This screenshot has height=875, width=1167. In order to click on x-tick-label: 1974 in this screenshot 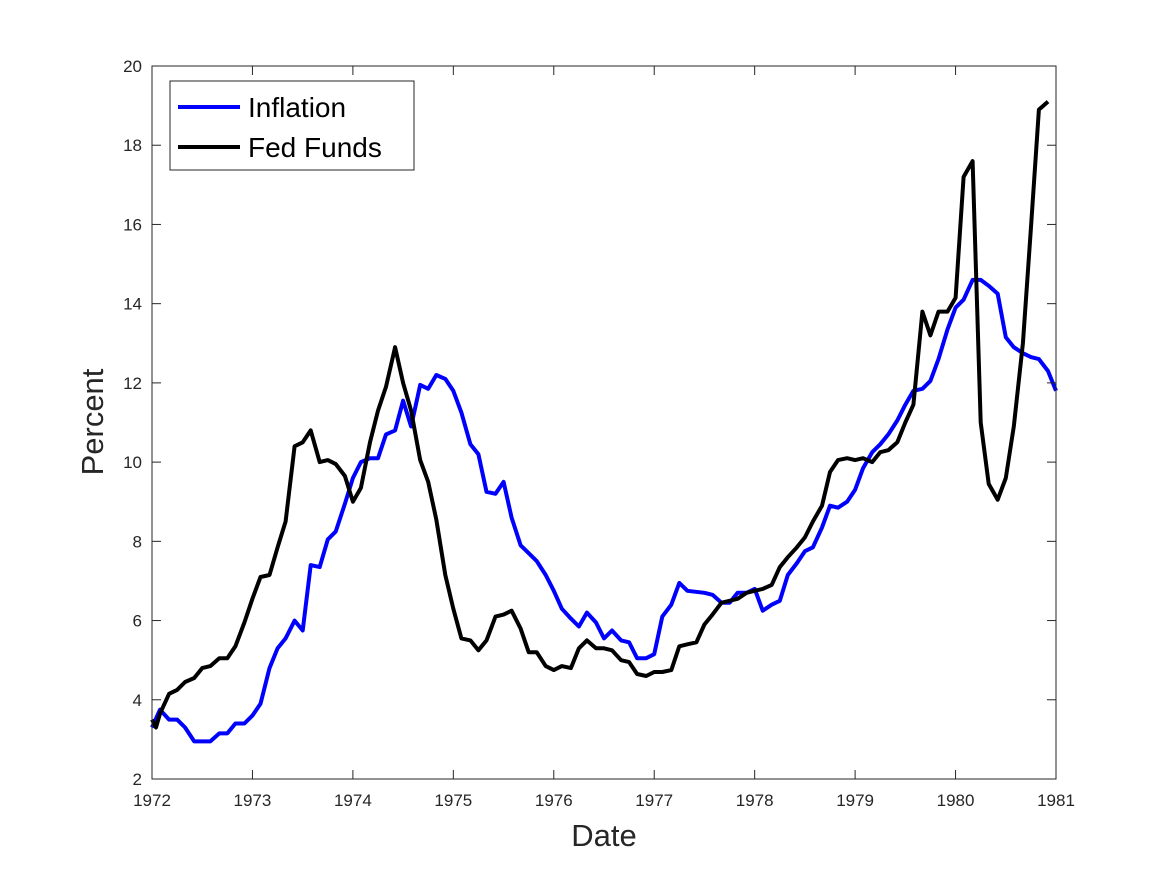, I will do `click(353, 800)`.